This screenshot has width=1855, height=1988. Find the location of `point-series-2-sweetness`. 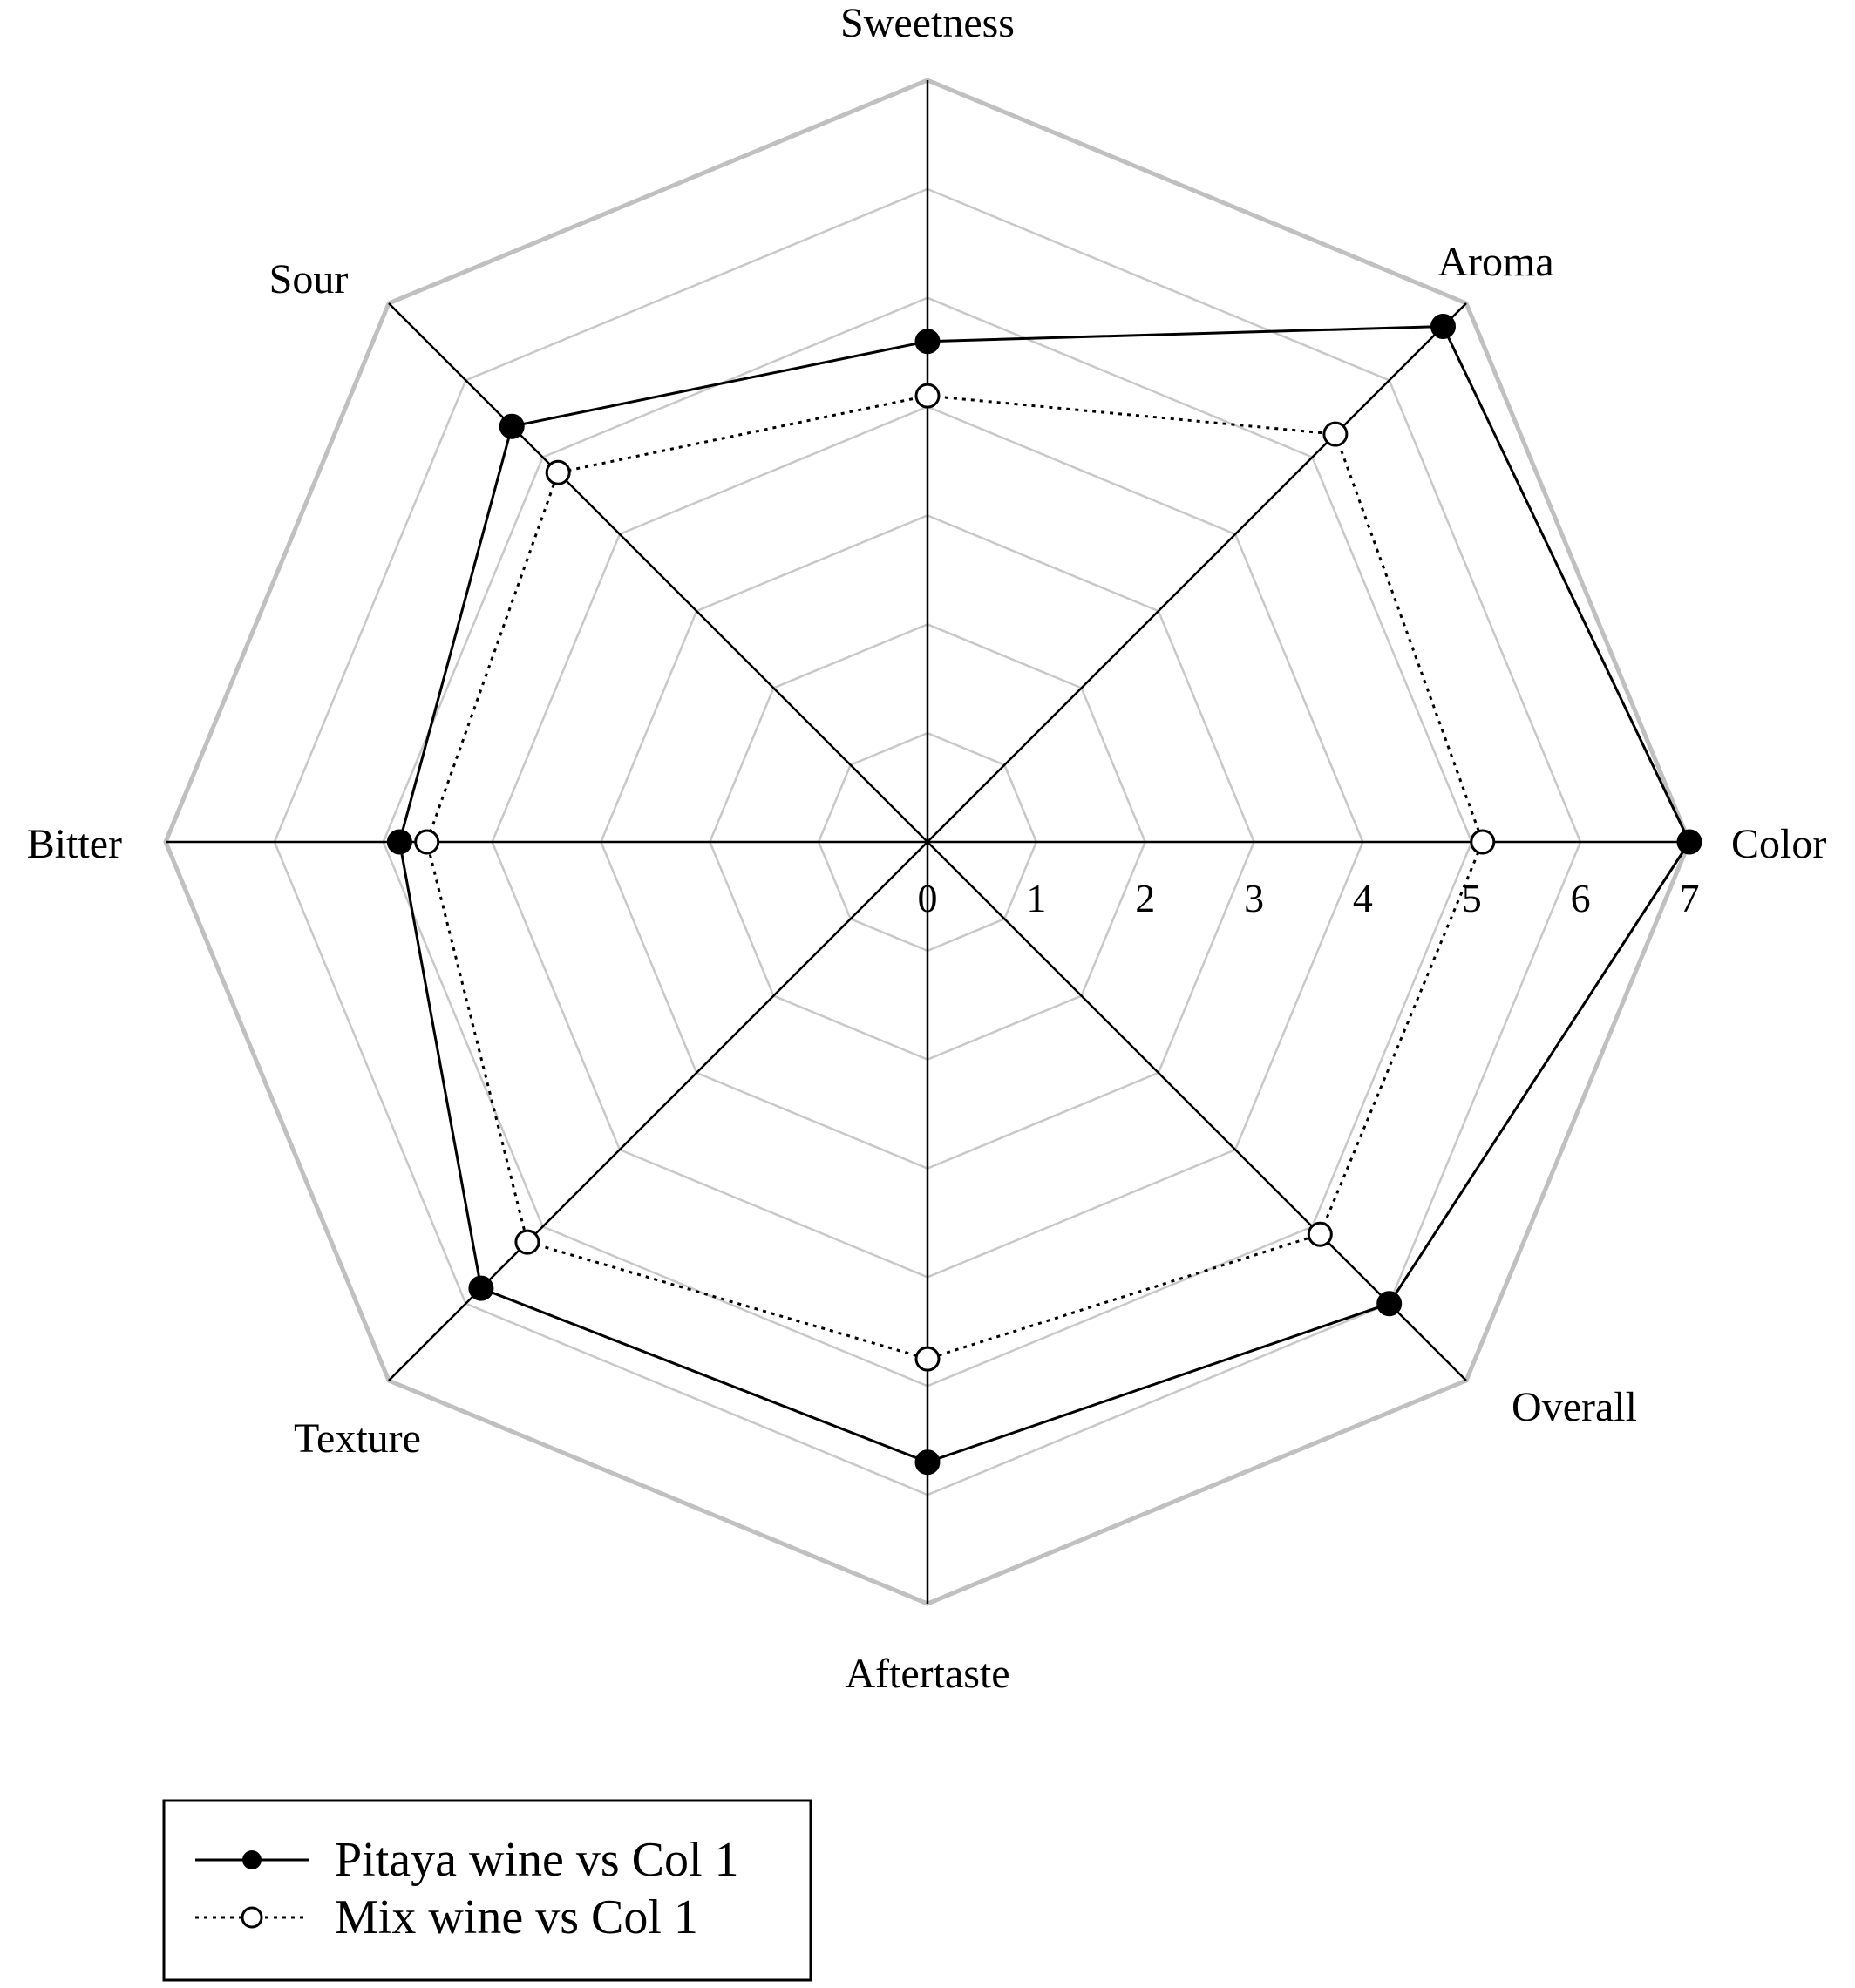

point-series-2-sweetness is located at coordinates (927, 396).